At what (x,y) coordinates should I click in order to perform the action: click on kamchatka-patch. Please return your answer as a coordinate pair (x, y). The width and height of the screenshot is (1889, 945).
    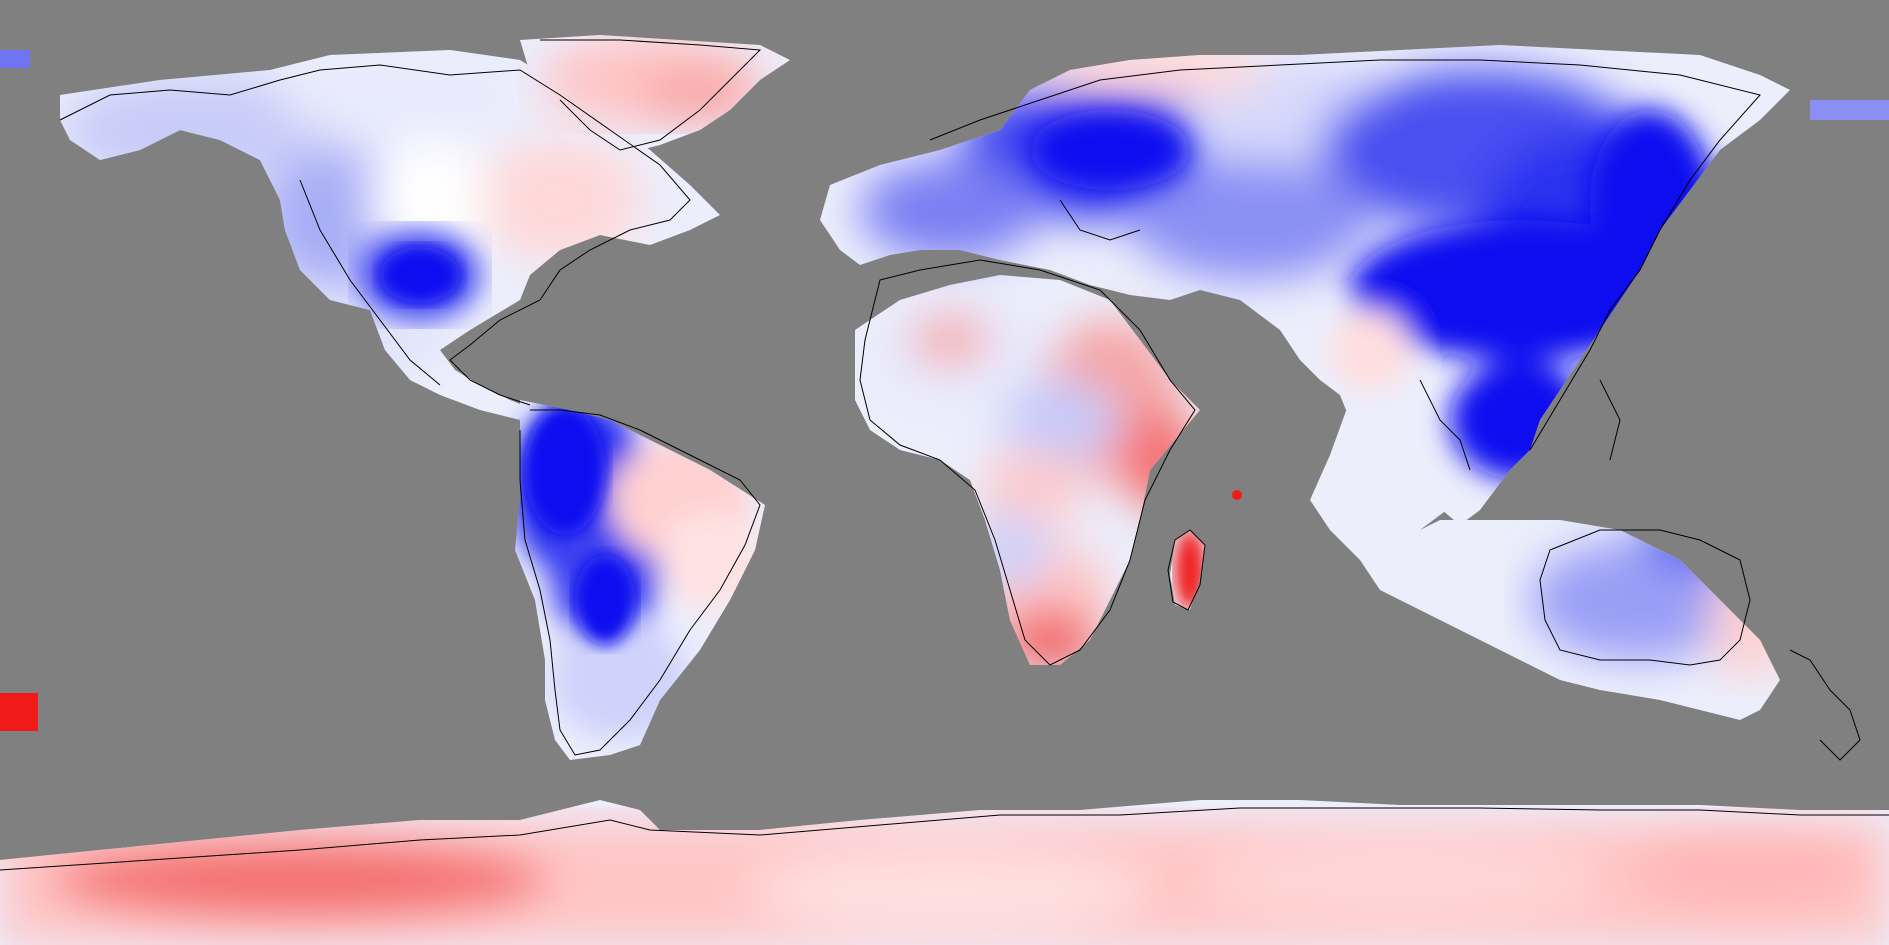
    Looking at the image, I should click on (1849, 110).